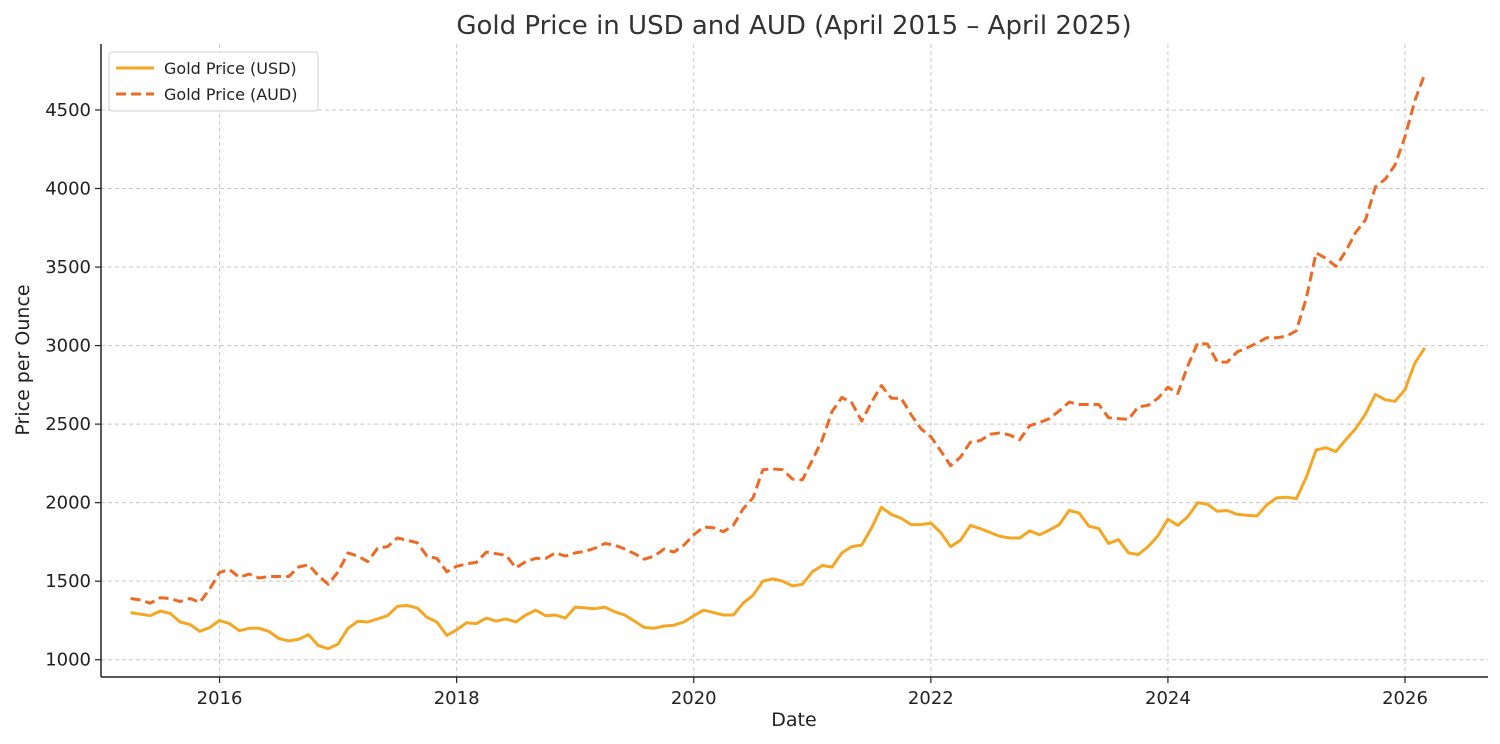 The width and height of the screenshot is (1500, 744). Describe the element at coordinates (73, 385) in the screenshot. I see `y-ticks: 1000 1500 2000 2500 3000 3500 4000 4500` at that location.